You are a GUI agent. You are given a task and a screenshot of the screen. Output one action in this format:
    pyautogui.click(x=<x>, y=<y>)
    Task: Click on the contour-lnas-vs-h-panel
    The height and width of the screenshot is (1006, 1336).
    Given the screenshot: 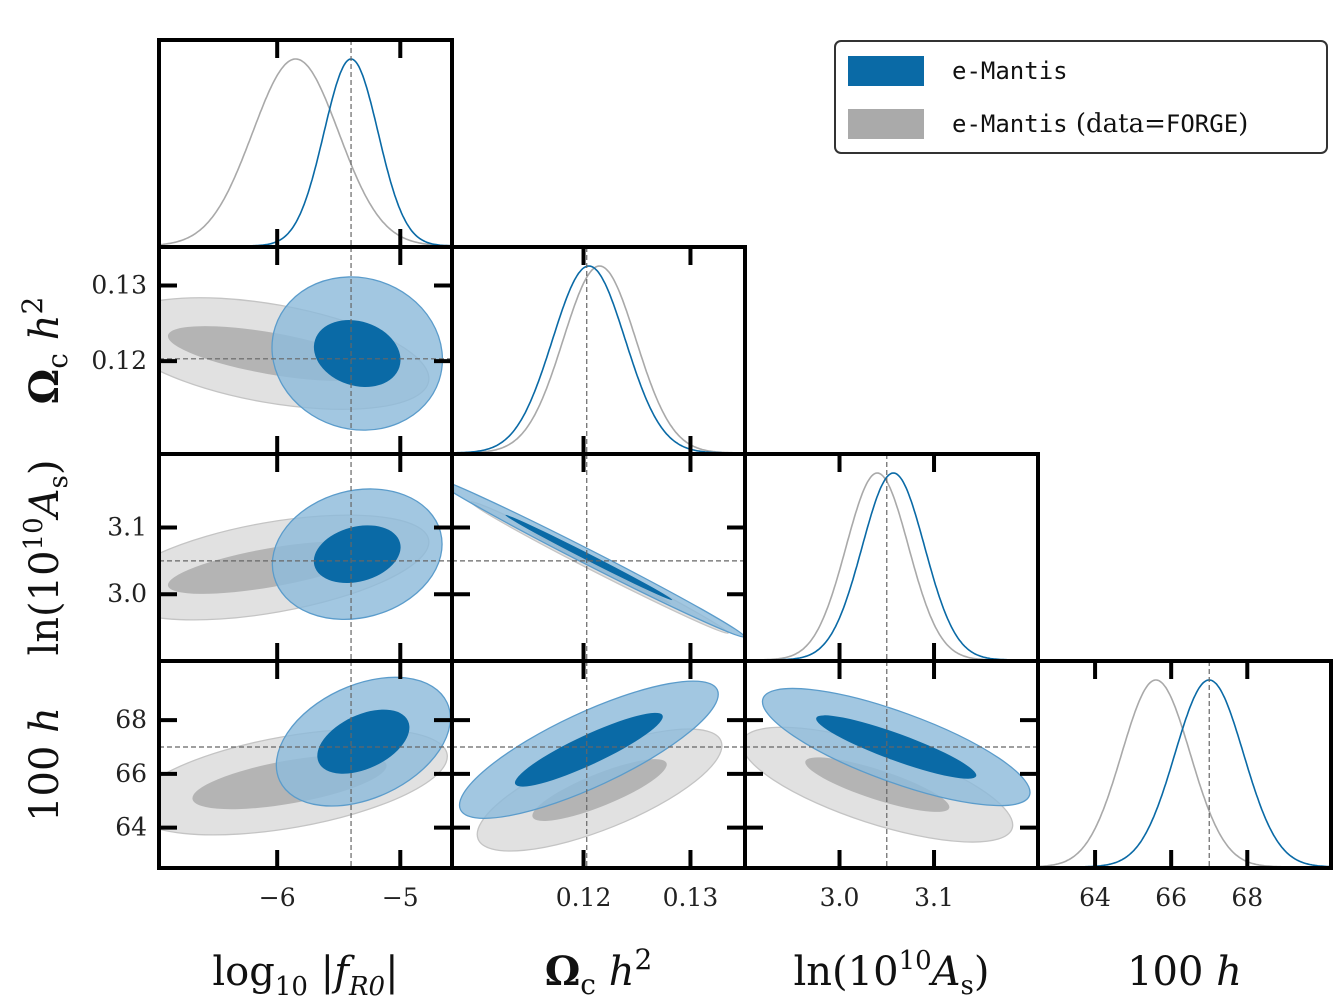 What is the action you would take?
    pyautogui.click(x=891, y=764)
    